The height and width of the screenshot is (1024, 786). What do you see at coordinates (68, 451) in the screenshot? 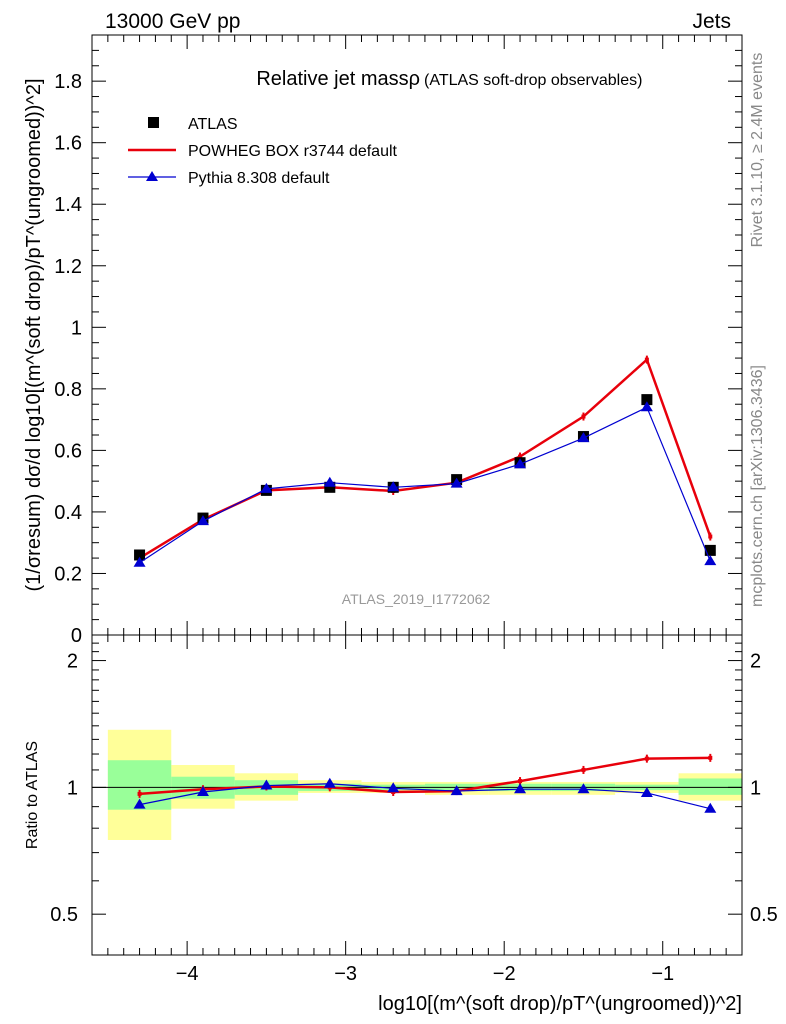
I see `main-y-tick-label: 0.6` at bounding box center [68, 451].